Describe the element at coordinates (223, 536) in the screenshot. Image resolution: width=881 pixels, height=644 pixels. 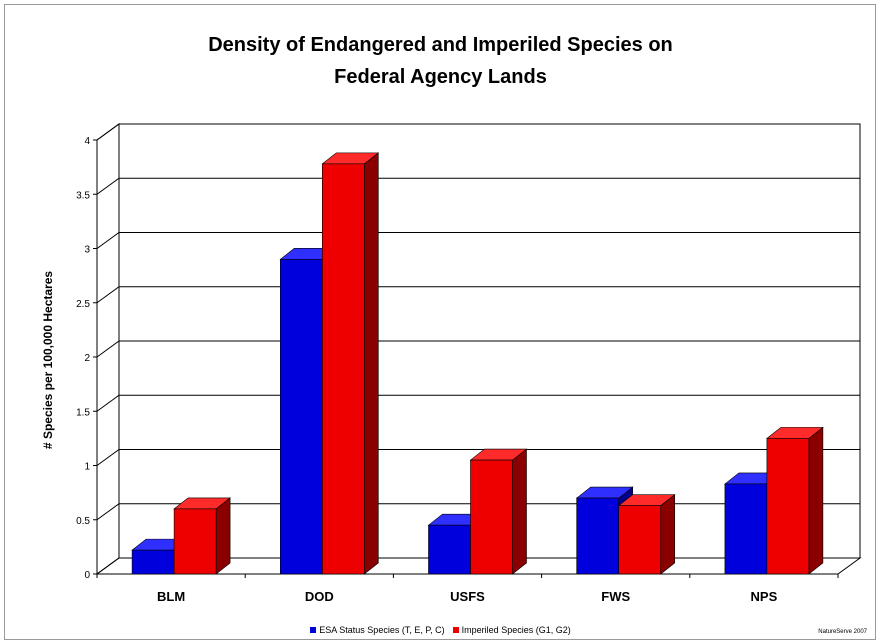
I see `bar-blm-imperiled-side` at that location.